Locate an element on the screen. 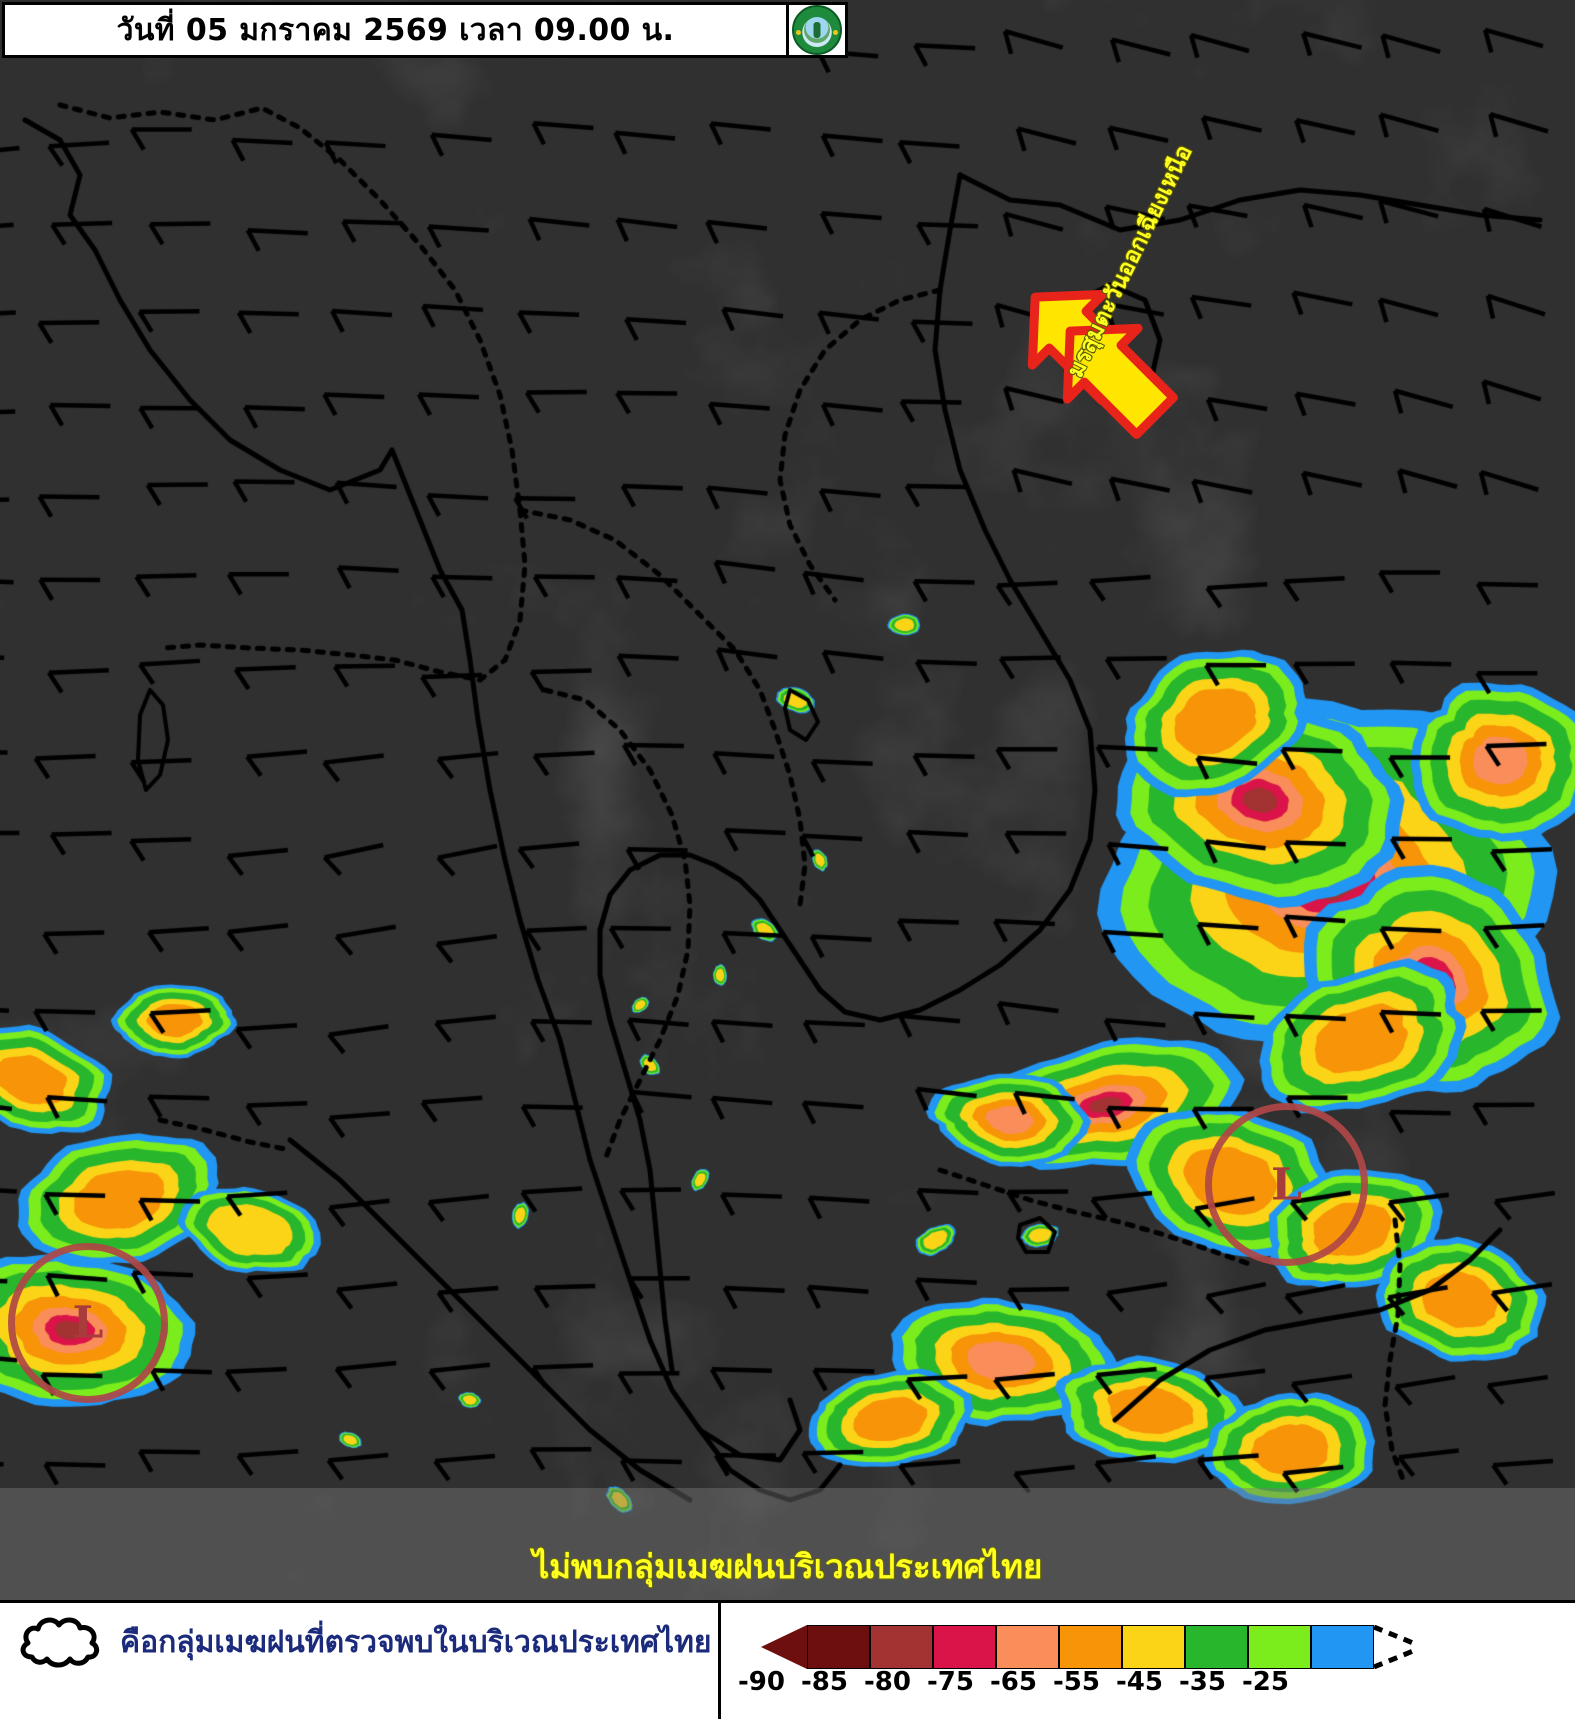 The height and width of the screenshot is (1719, 1575). colour-scale-tick-6: -45 is located at coordinates (1139, 1682).